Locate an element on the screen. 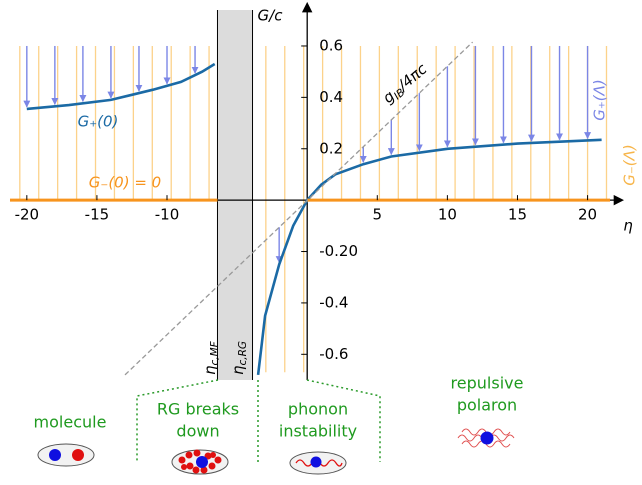  regime-label: down is located at coordinates (197, 431).